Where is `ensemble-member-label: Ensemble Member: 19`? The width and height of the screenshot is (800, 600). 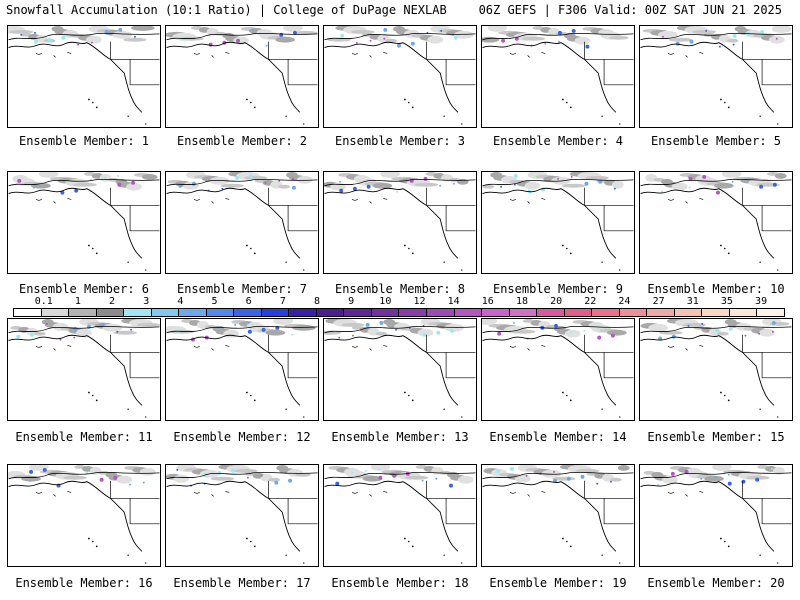 ensemble-member-label: Ensemble Member: 19 is located at coordinates (558, 583).